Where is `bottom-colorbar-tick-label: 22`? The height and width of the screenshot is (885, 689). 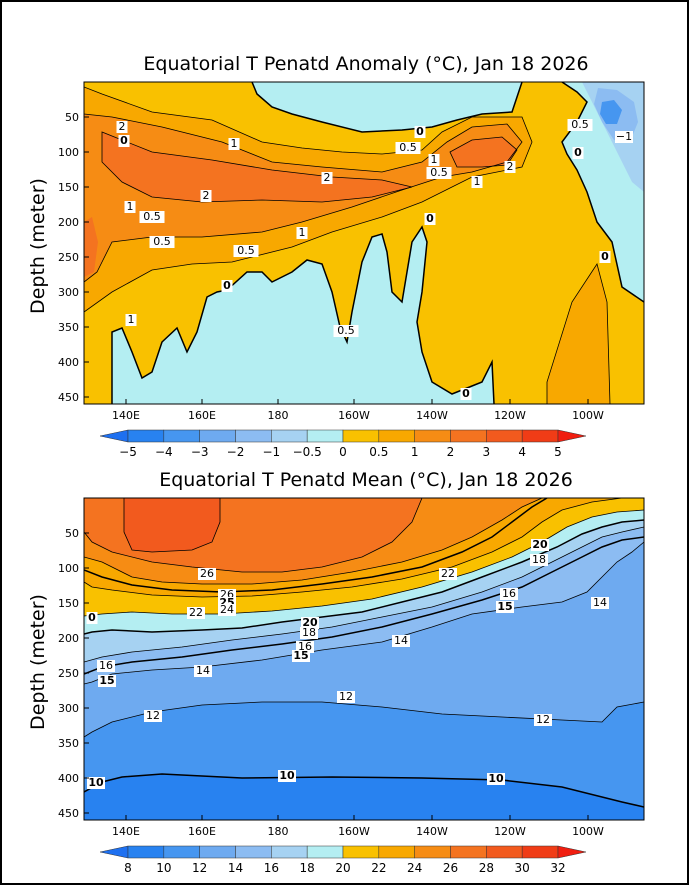
bottom-colorbar-tick-label: 22 is located at coordinates (378, 868).